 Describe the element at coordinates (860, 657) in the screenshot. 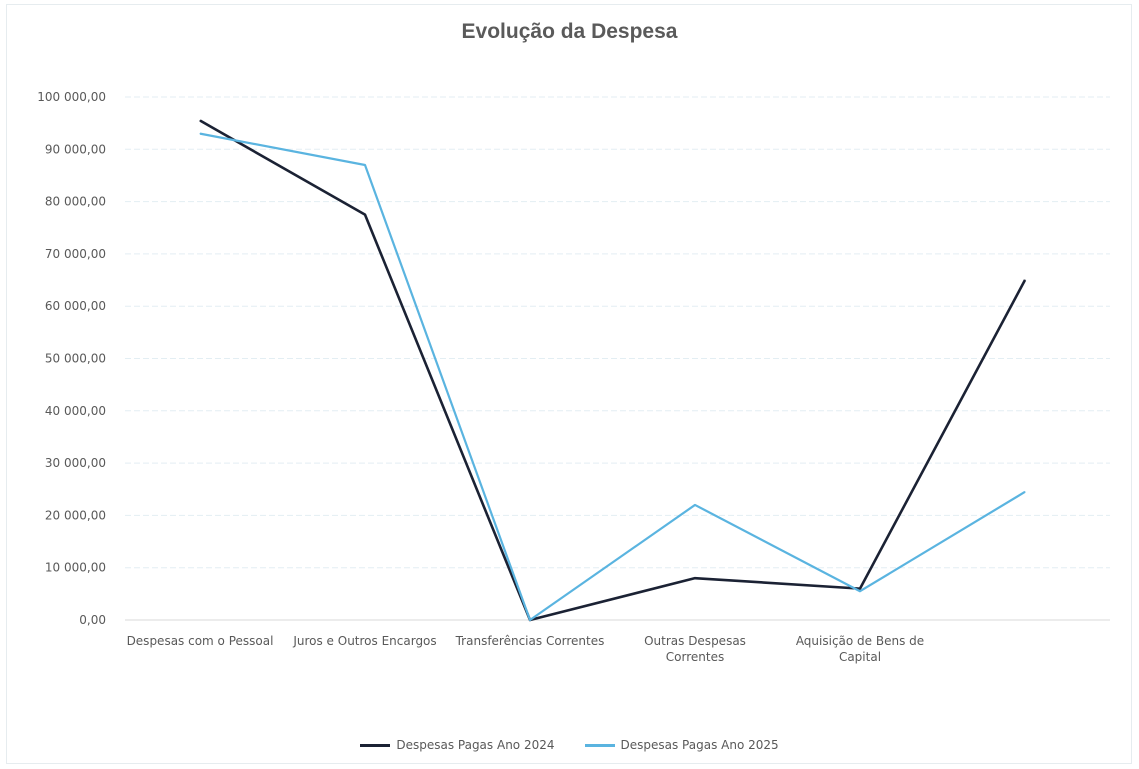

I see `x-category-label: Capital` at that location.